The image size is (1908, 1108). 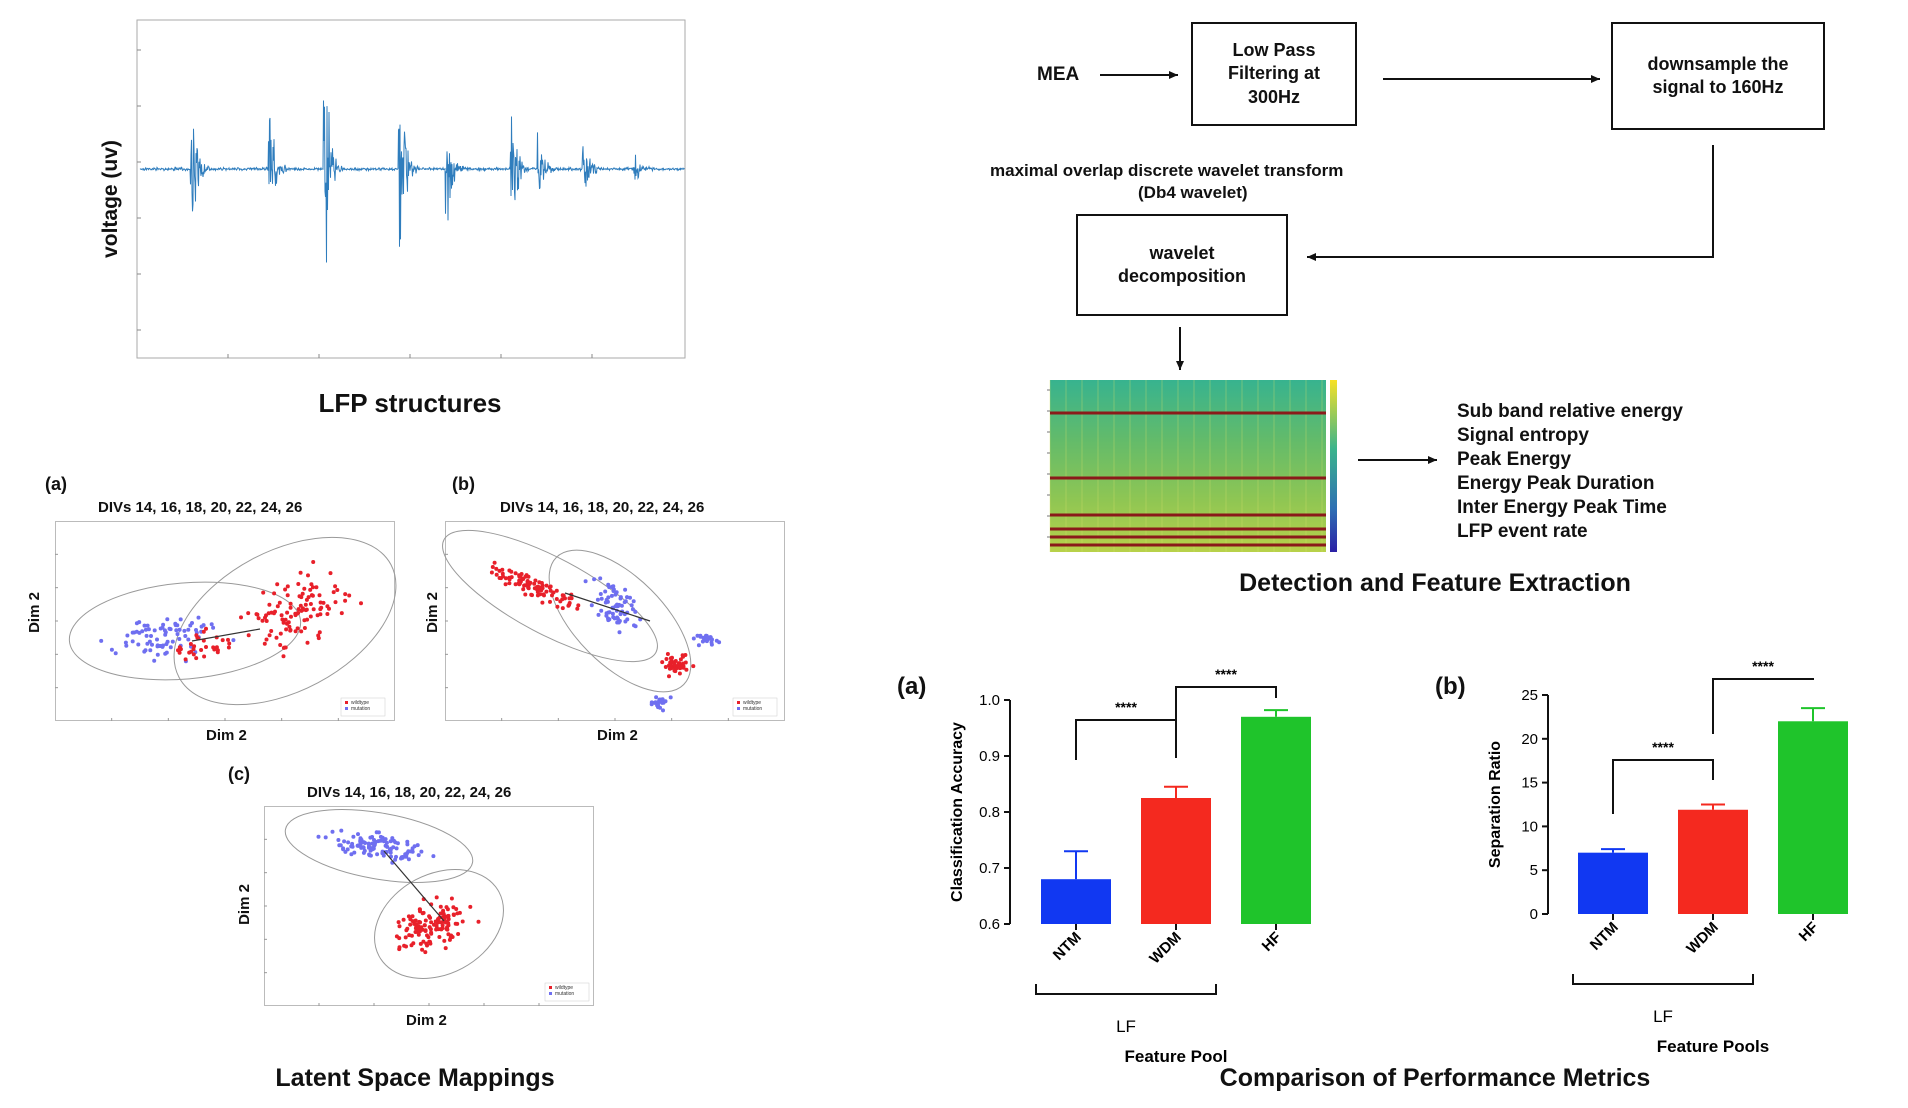 I want to click on perf-caption: Comparison of Performance Metrics, so click(x=1435, y=1078).